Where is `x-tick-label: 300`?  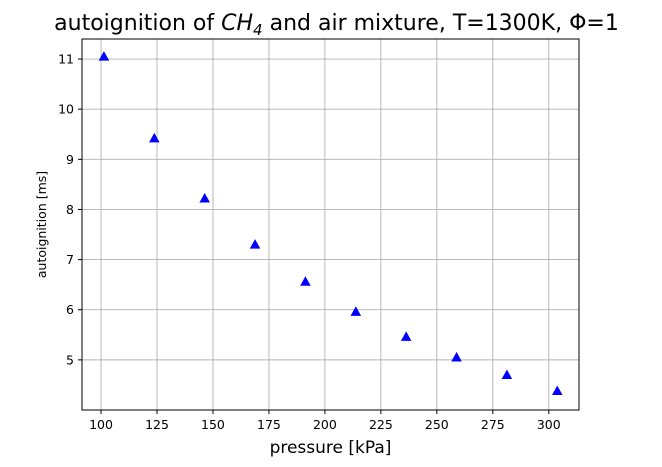 x-tick-label: 300 is located at coordinates (549, 424).